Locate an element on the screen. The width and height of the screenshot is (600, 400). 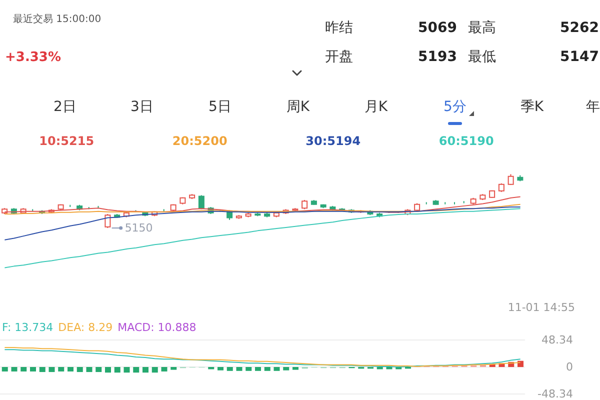
y-tick-label: -48.34 is located at coordinates (555, 394).